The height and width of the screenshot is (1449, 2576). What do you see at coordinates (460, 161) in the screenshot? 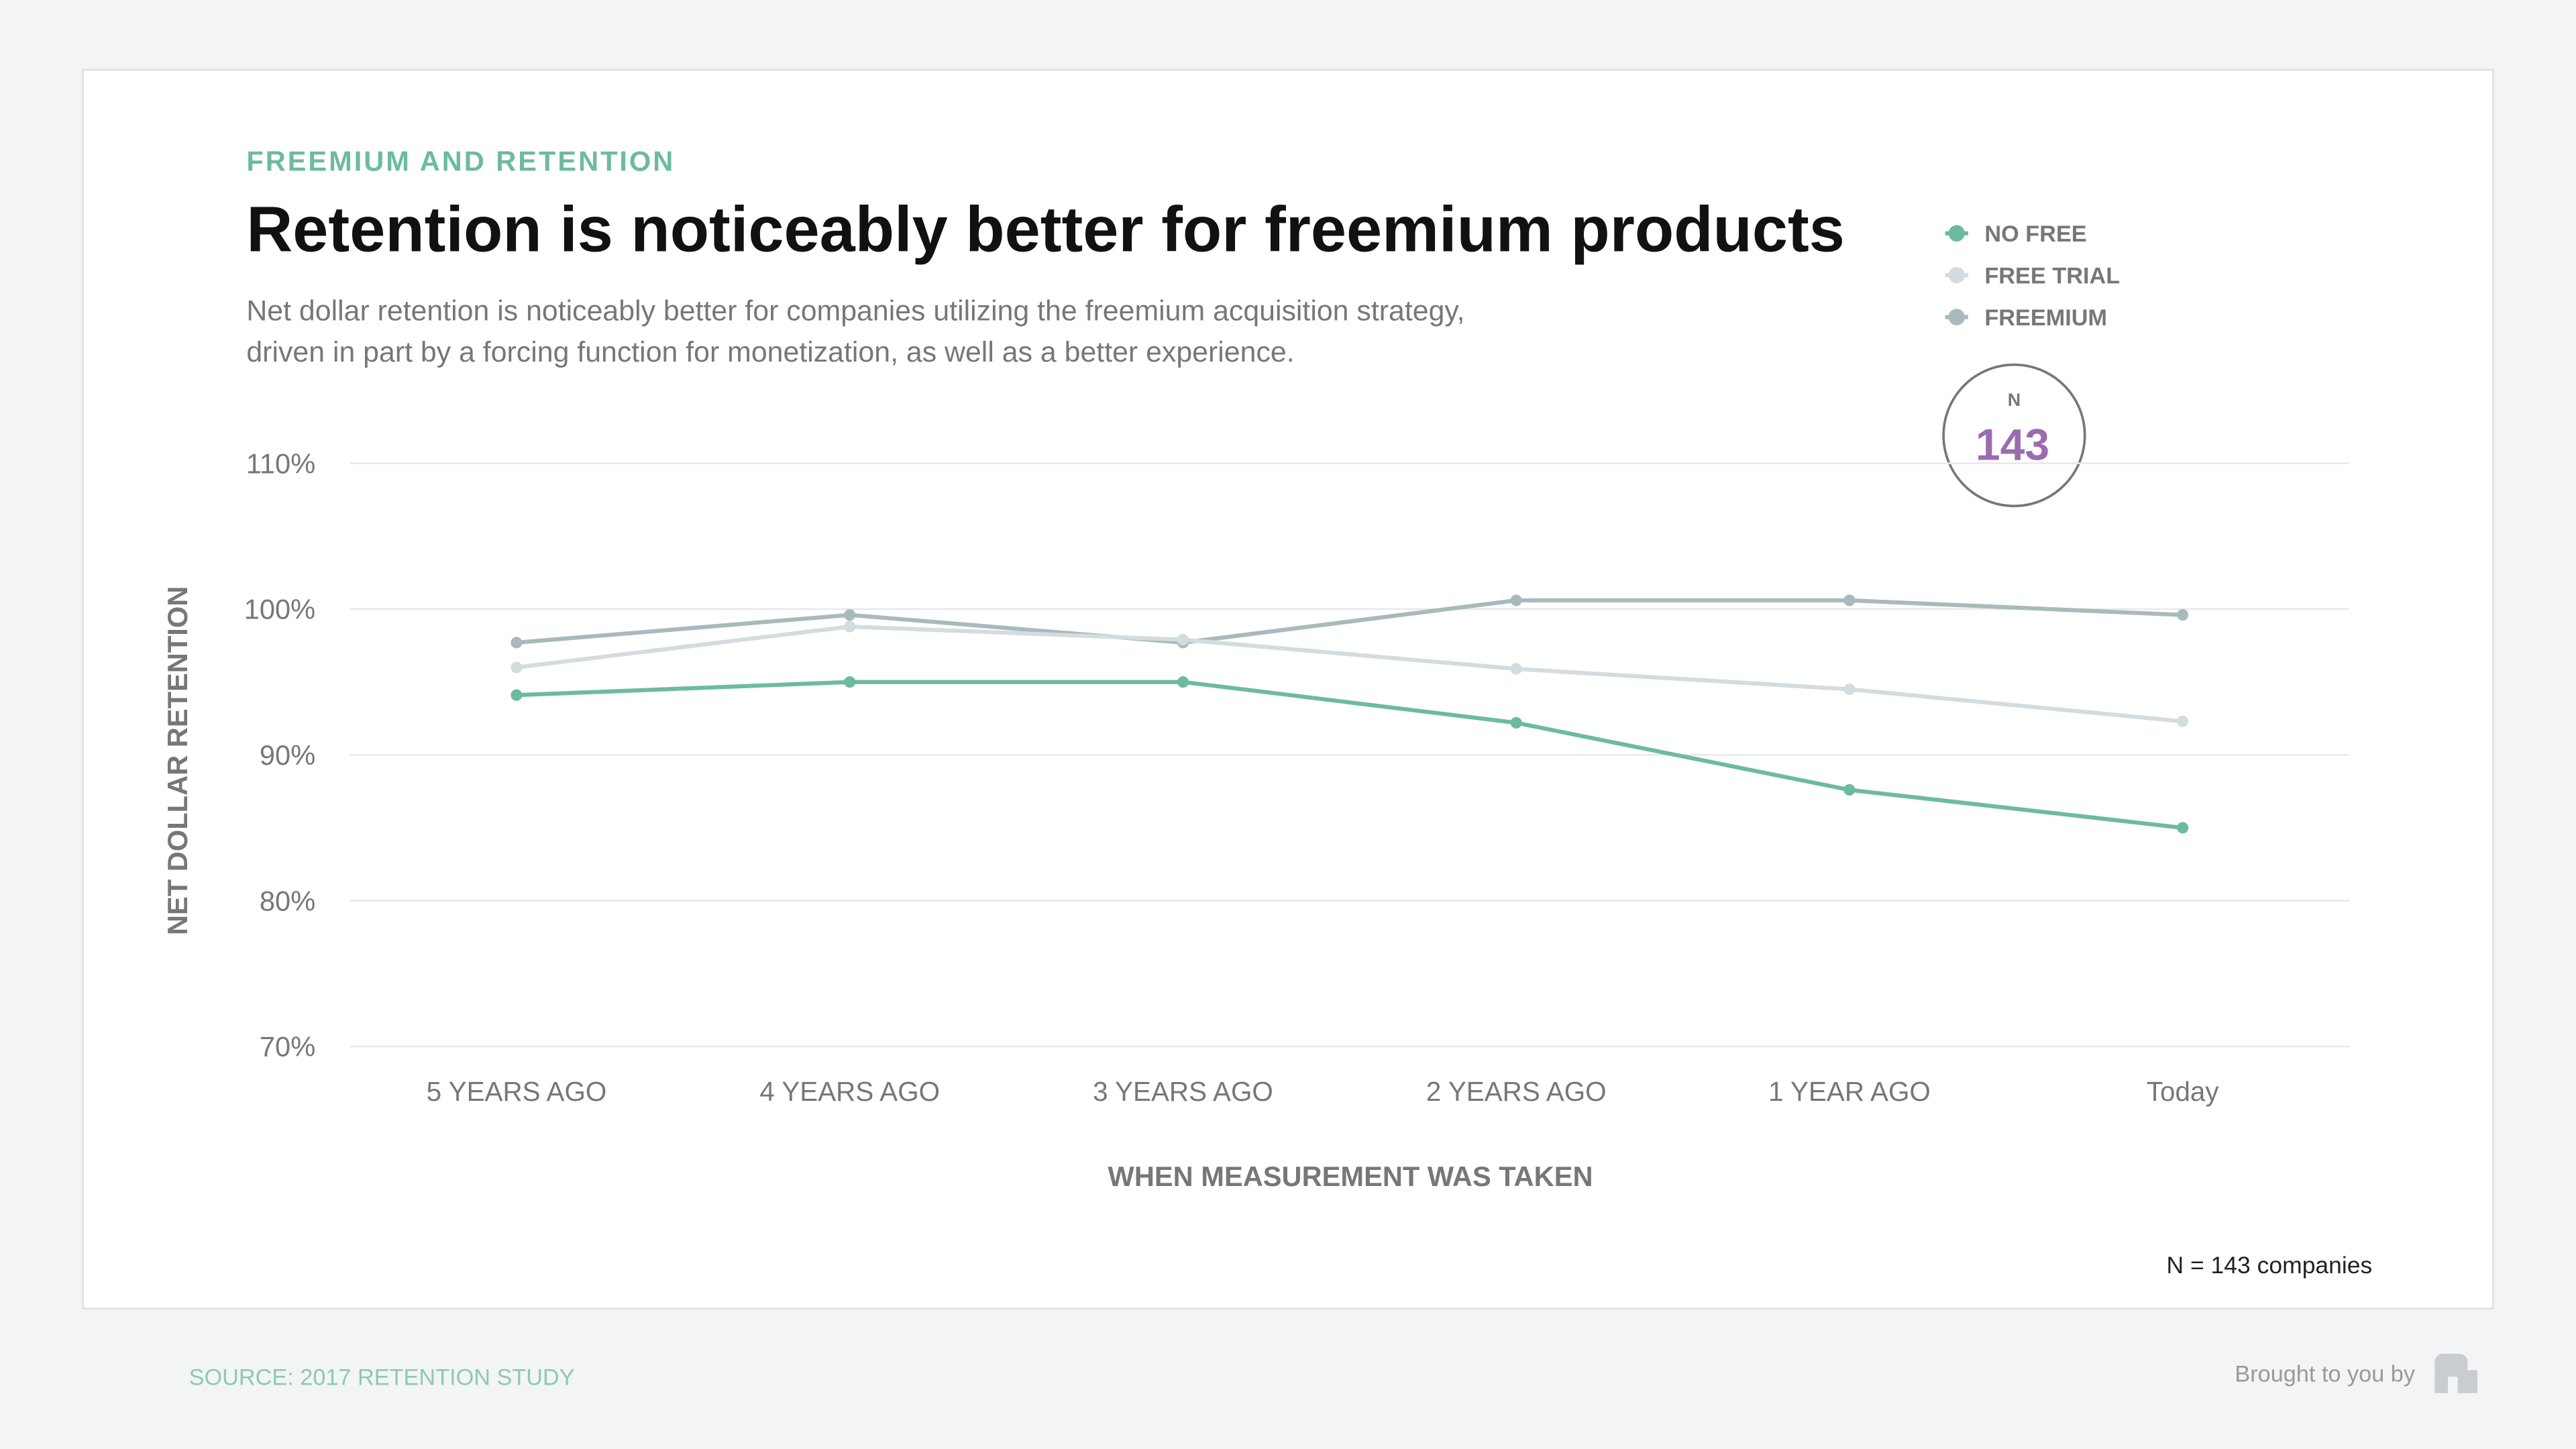
I see `kicker: FREEMIUM AND RETENTION` at bounding box center [460, 161].